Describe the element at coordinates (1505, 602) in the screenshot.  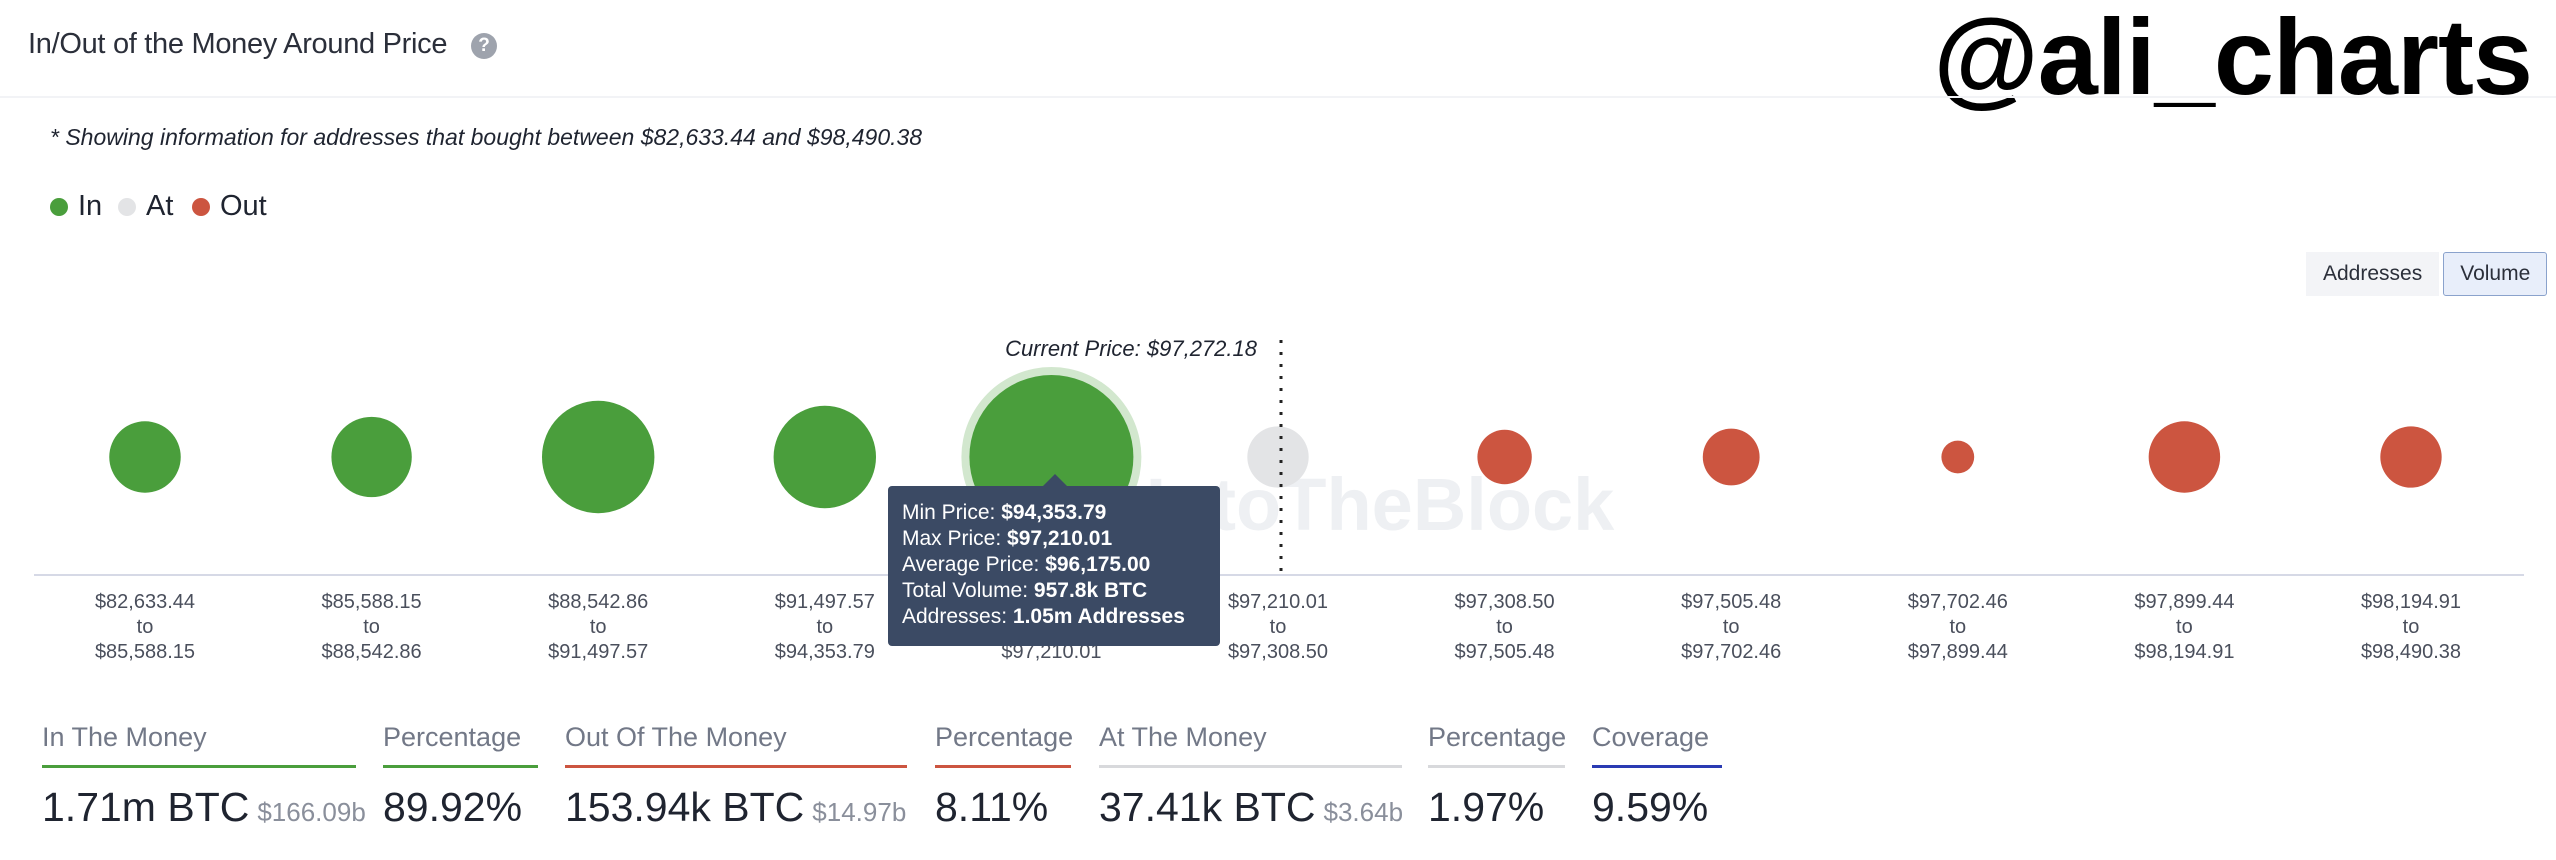
I see `tick-label-7-from: $97,308.50` at that location.